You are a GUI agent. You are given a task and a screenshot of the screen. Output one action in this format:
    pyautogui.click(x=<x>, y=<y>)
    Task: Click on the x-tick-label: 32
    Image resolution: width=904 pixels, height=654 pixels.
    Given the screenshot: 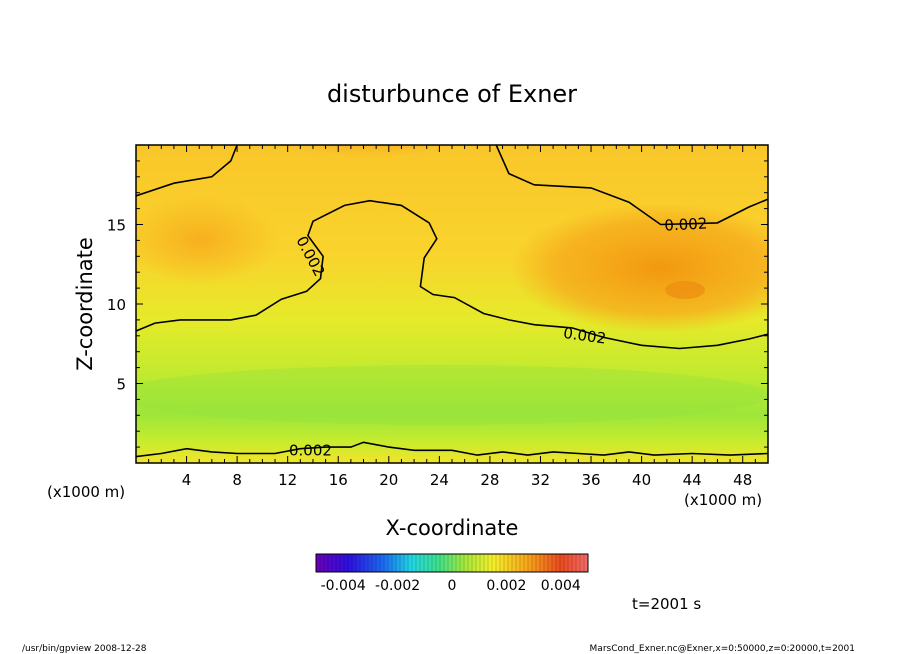 What is the action you would take?
    pyautogui.click(x=540, y=480)
    